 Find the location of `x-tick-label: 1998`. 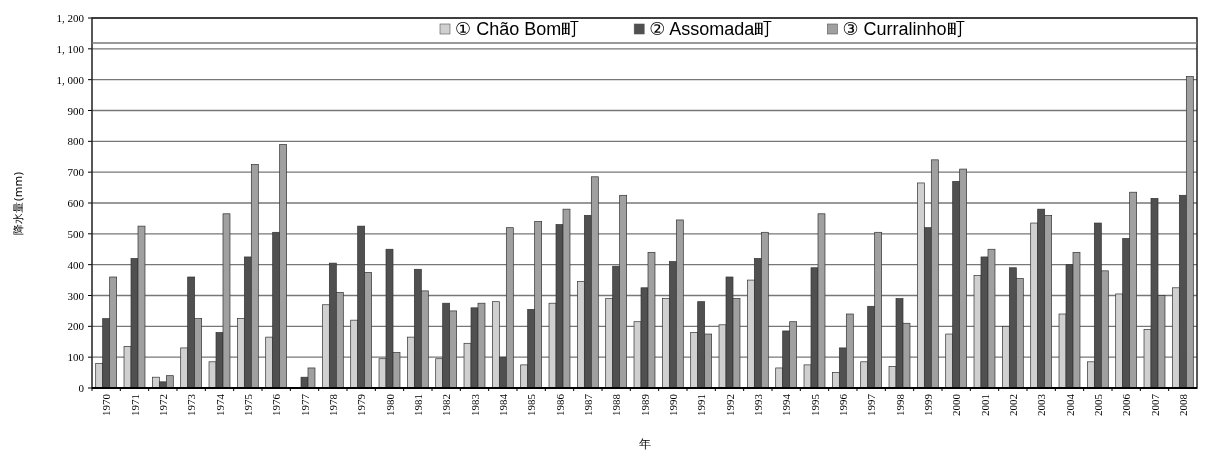

x-tick-label: 1998 is located at coordinates (899, 404).